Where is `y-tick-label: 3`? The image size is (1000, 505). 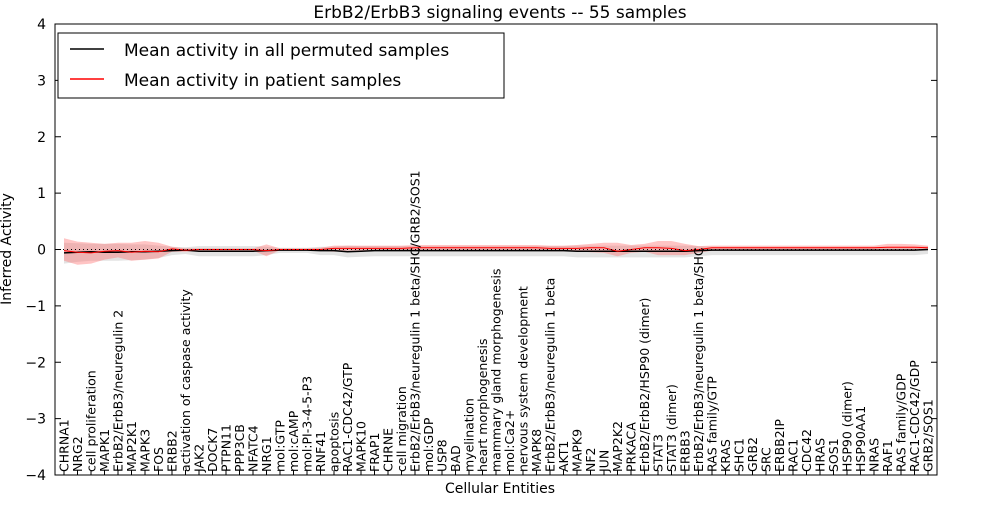
y-tick-label: 3 is located at coordinates (41, 81).